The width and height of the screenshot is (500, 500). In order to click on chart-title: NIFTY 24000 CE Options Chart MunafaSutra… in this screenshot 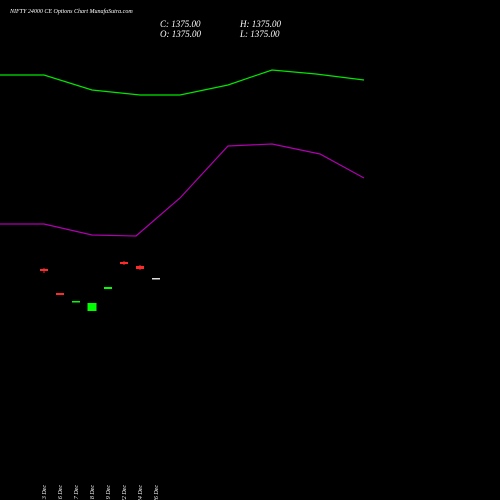, I will do `click(71, 11)`.